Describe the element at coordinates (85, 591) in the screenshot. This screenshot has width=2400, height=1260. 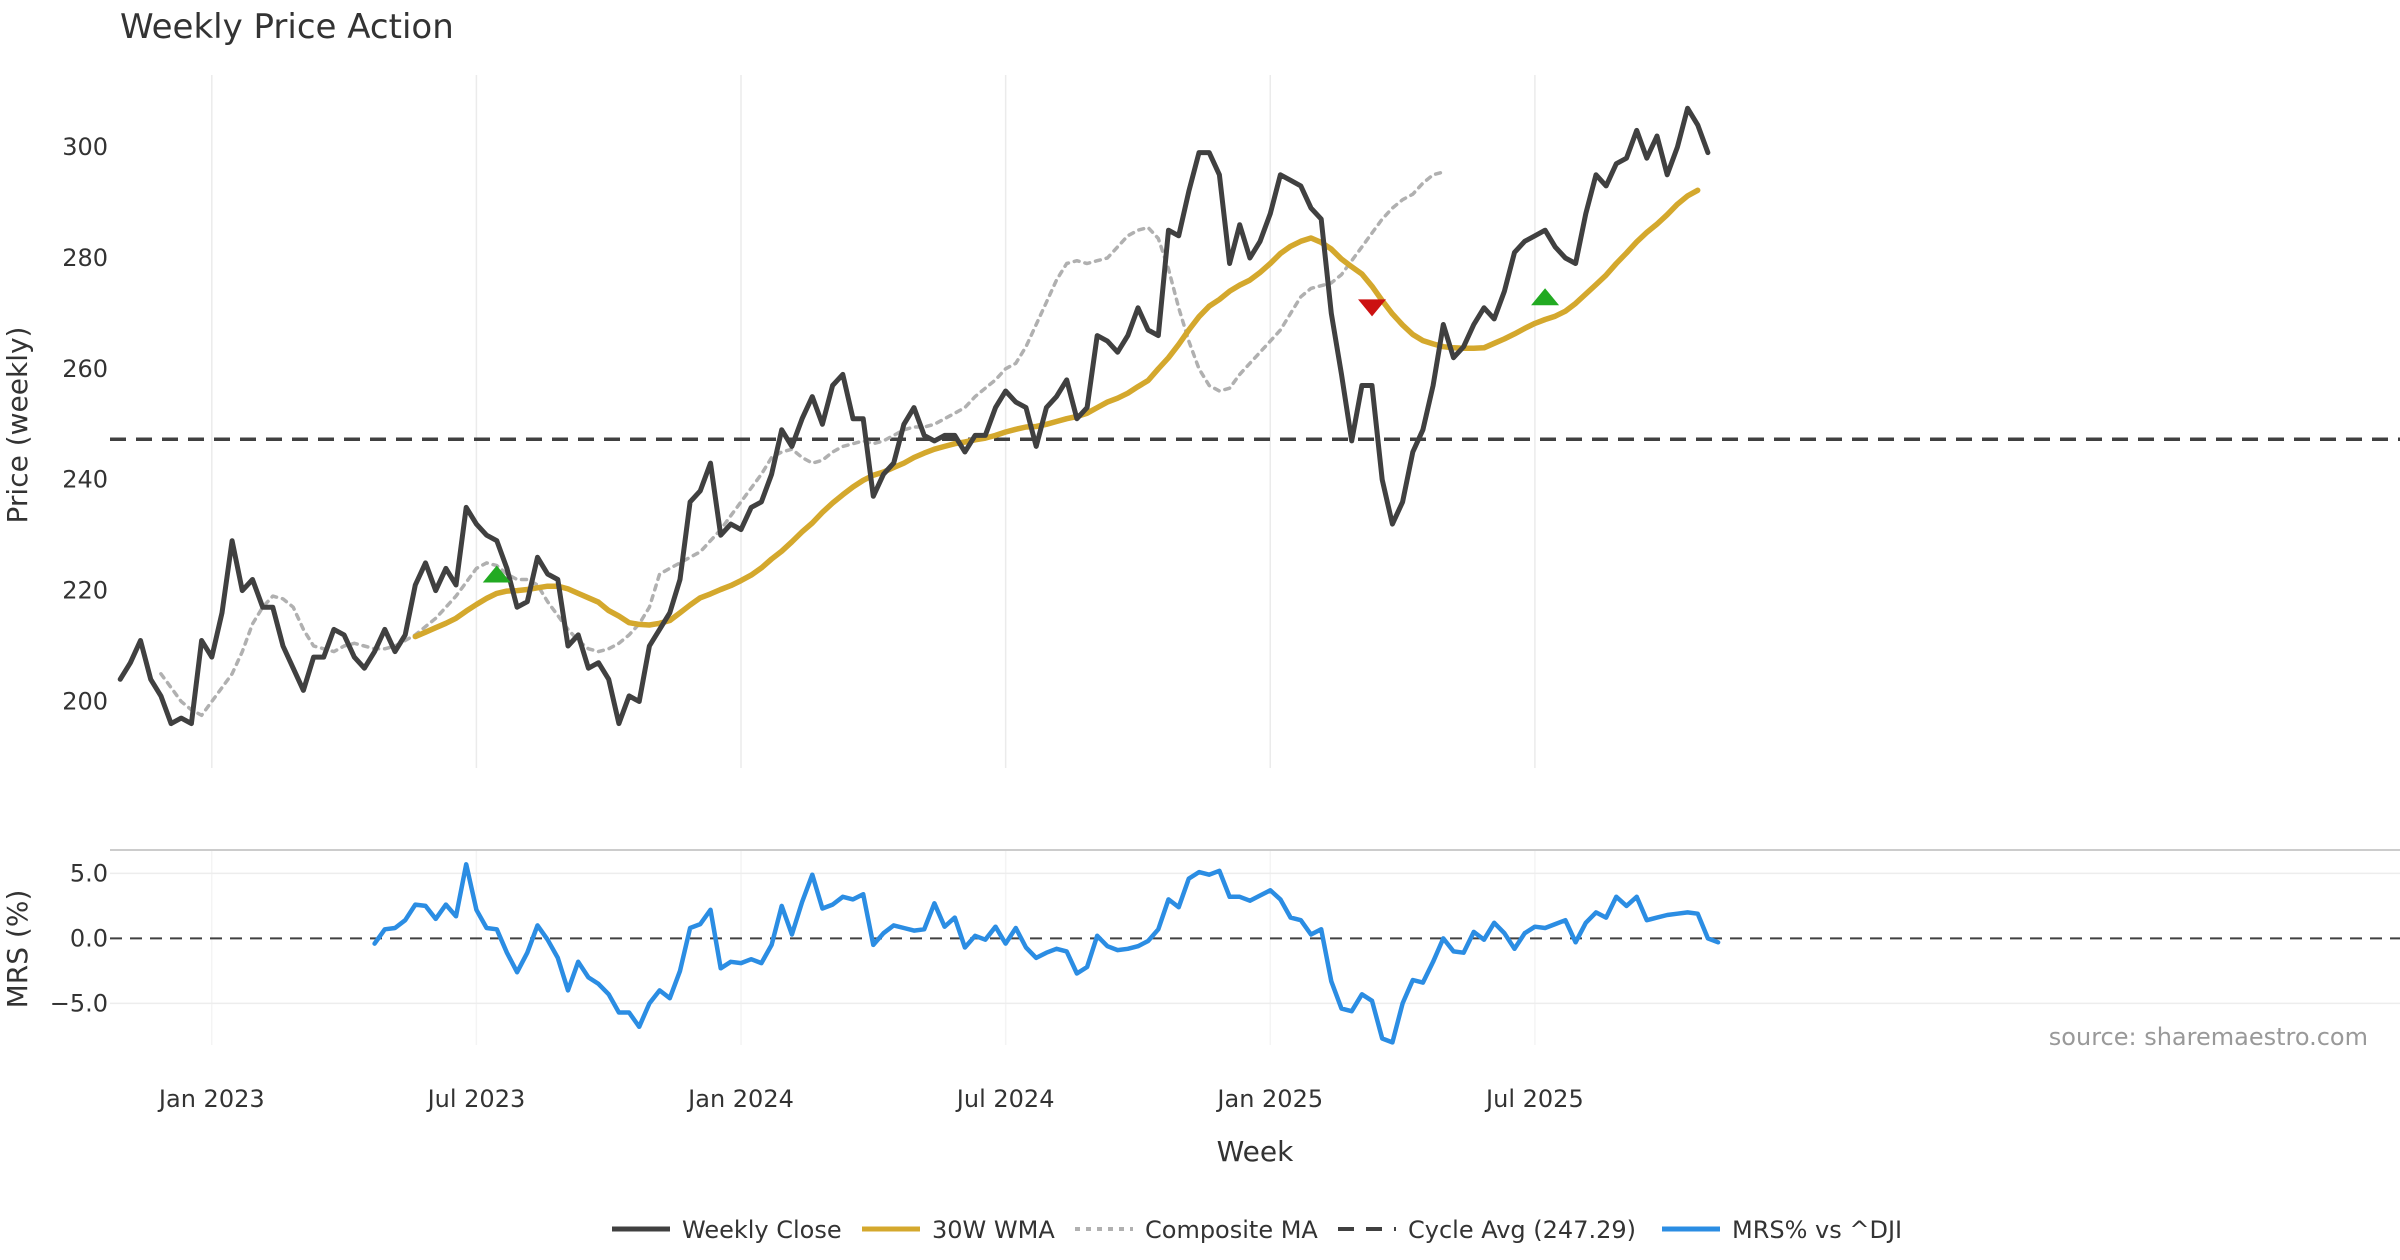
I see `price-y-tick-label: 220` at that location.